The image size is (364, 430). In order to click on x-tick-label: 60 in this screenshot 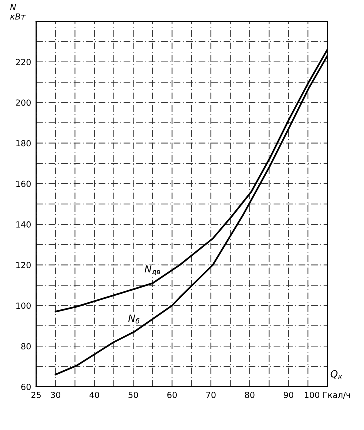, I will do `click(173, 395)`.